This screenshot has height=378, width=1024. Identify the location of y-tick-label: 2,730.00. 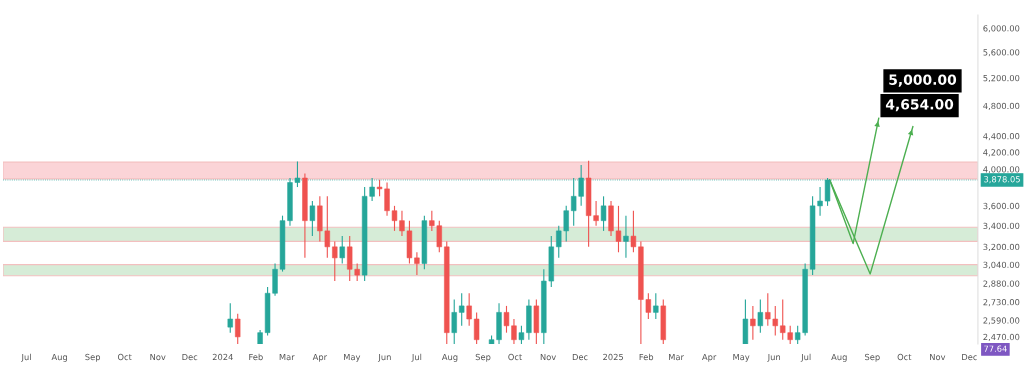
(1001, 303).